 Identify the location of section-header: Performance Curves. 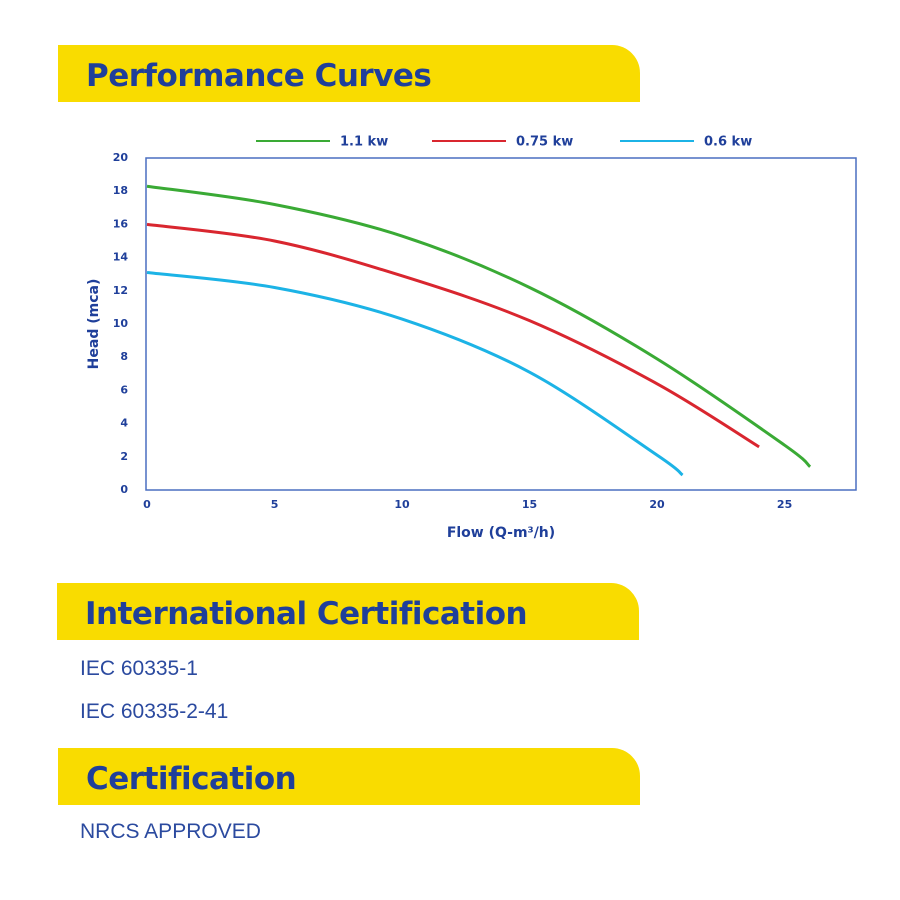
(349, 73).